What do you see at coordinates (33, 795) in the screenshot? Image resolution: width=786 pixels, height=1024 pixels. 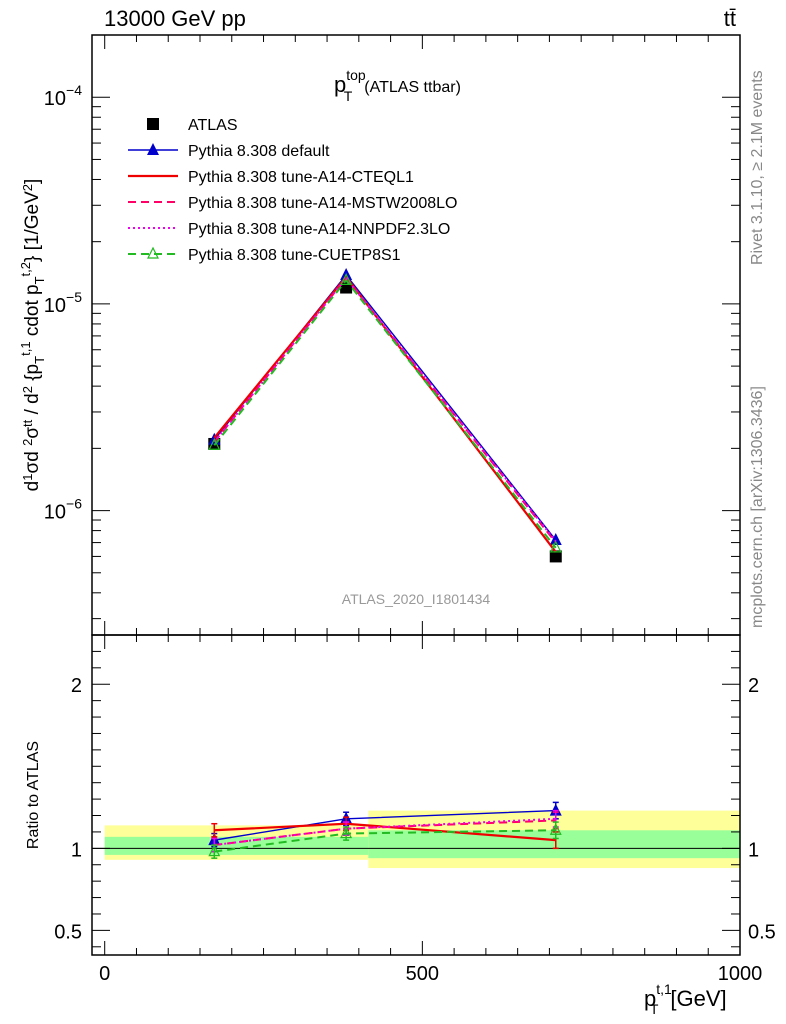 I see `ratio-y-axis-label: Ratio to ATLAS` at bounding box center [33, 795].